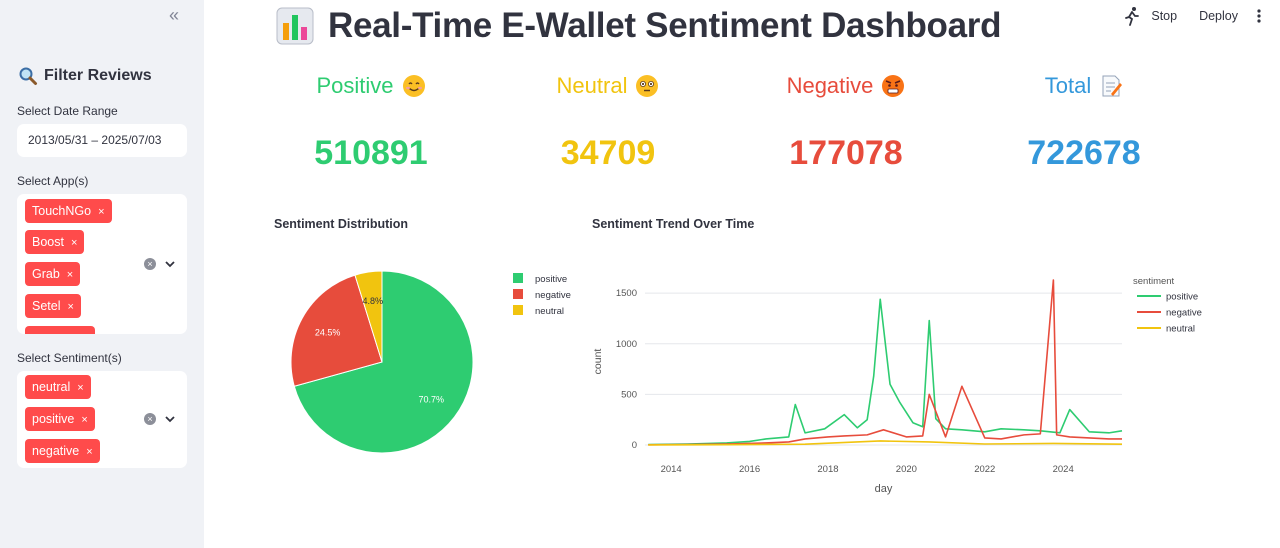 The width and height of the screenshot is (1280, 548). What do you see at coordinates (673, 224) in the screenshot?
I see `line-chart-title: Sentiment Trend Over Time` at bounding box center [673, 224].